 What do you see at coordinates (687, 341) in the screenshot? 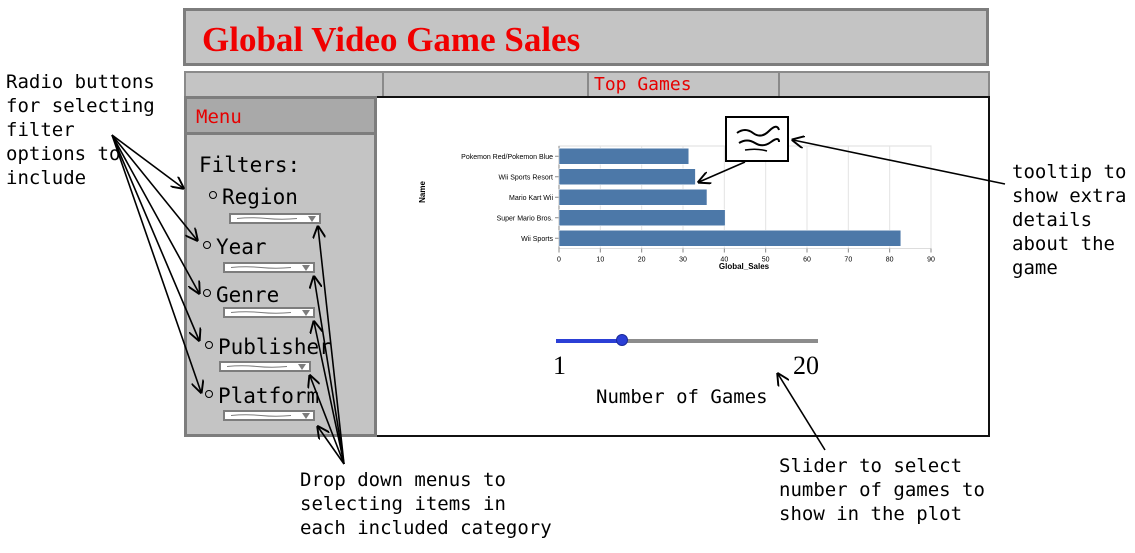
I see `slider-track` at bounding box center [687, 341].